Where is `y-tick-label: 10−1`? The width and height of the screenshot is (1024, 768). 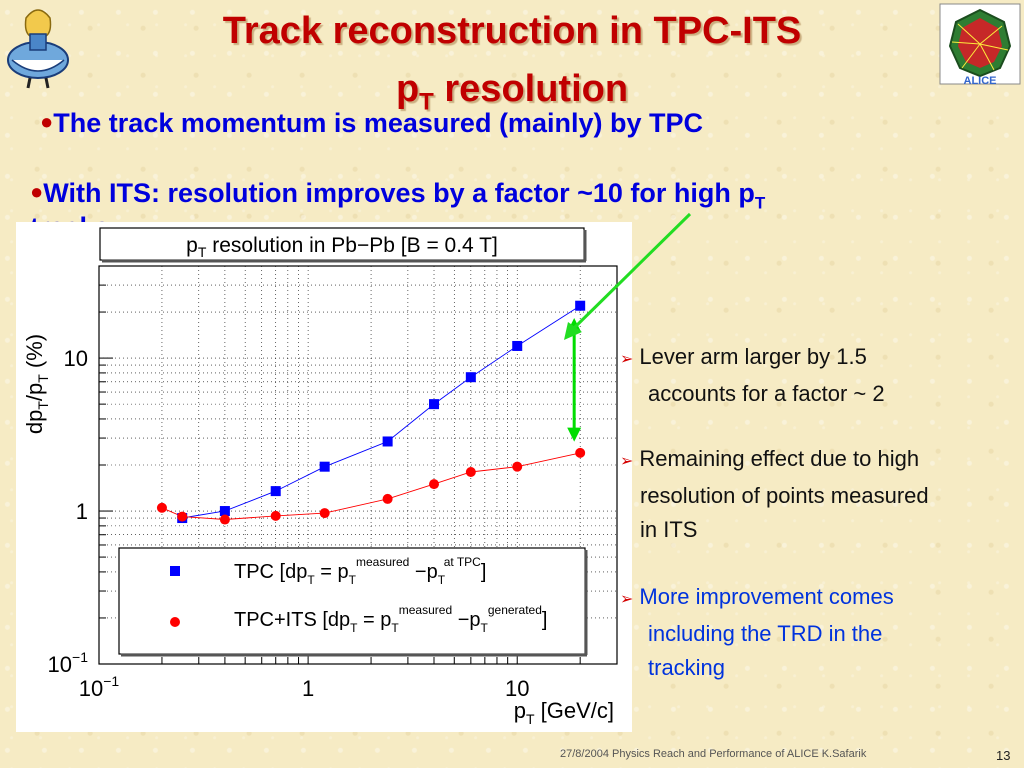
y-tick-label: 10−1 is located at coordinates (68, 663).